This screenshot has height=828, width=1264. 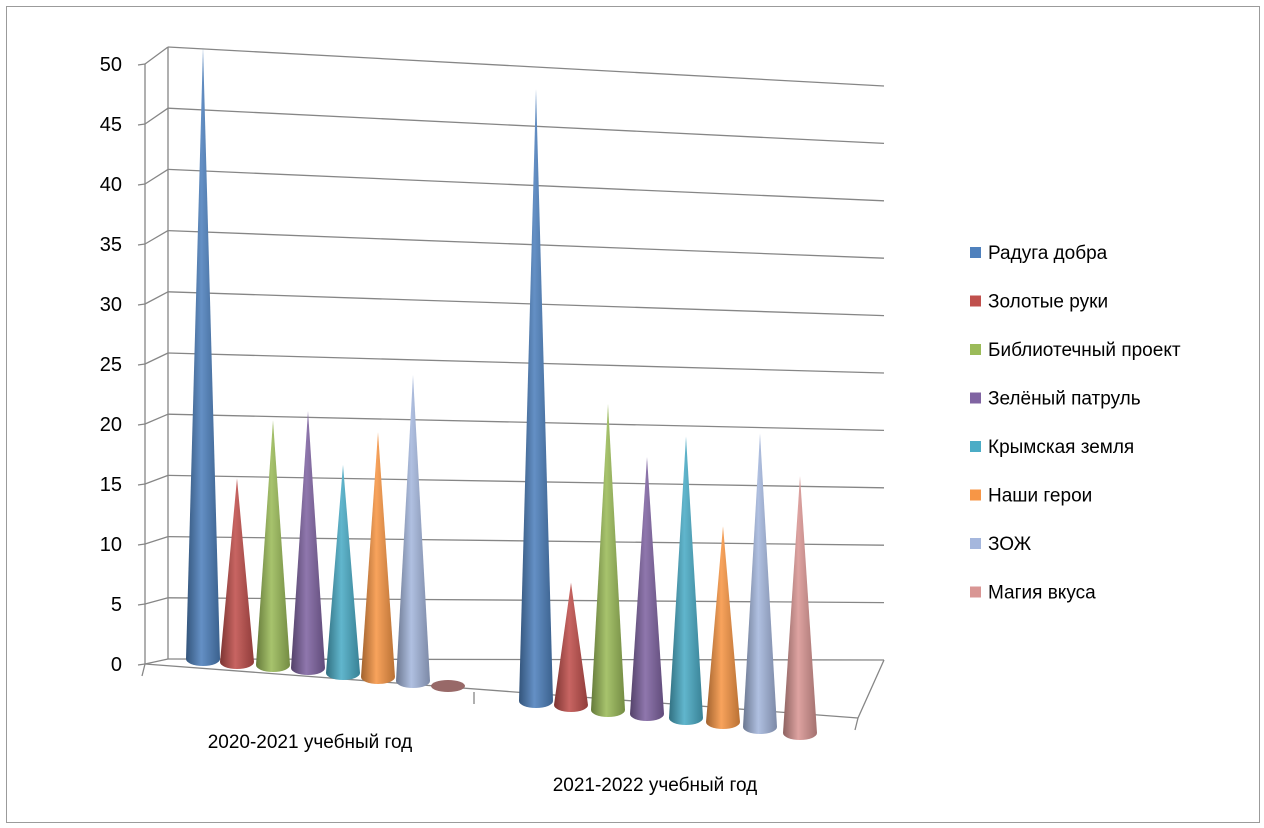 What do you see at coordinates (111, 485) in the screenshot?
I see `y-tick-label: 15` at bounding box center [111, 485].